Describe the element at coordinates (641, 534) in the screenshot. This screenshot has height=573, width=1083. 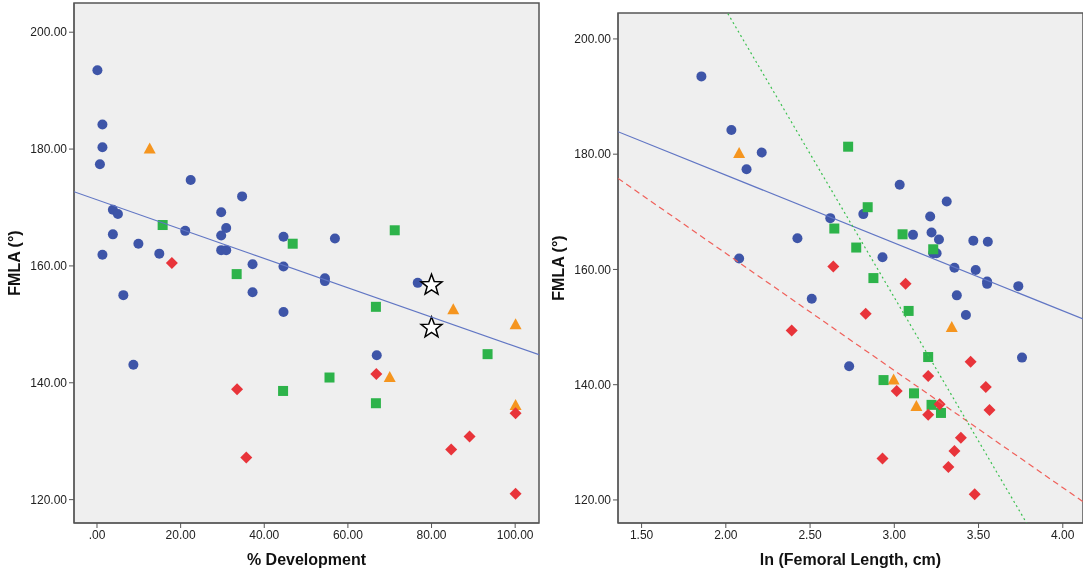
I see `x-tick-label: 1.50` at that location.